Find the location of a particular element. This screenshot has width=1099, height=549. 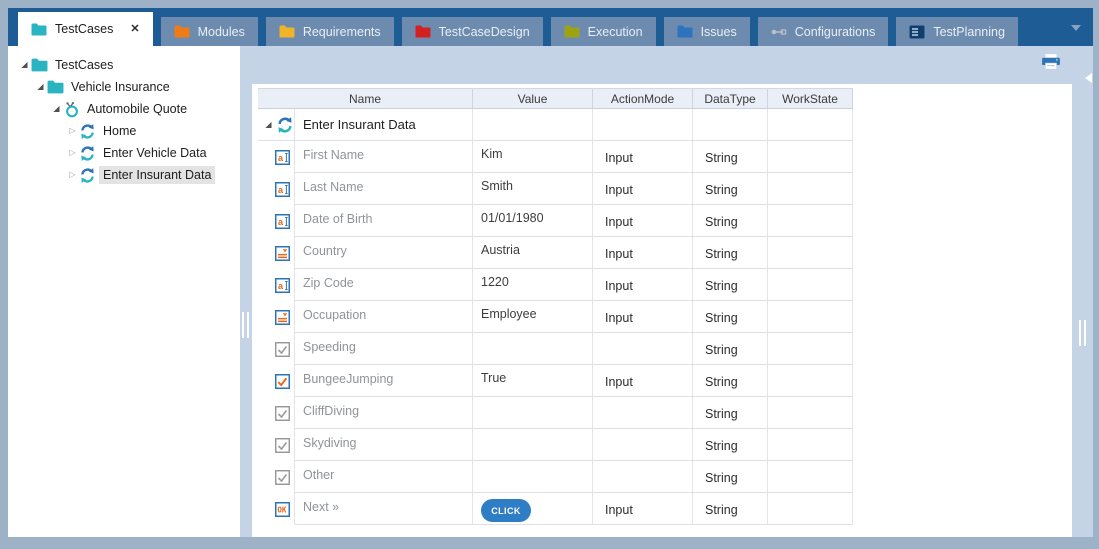

printer-icon is located at coordinates (1051, 62).